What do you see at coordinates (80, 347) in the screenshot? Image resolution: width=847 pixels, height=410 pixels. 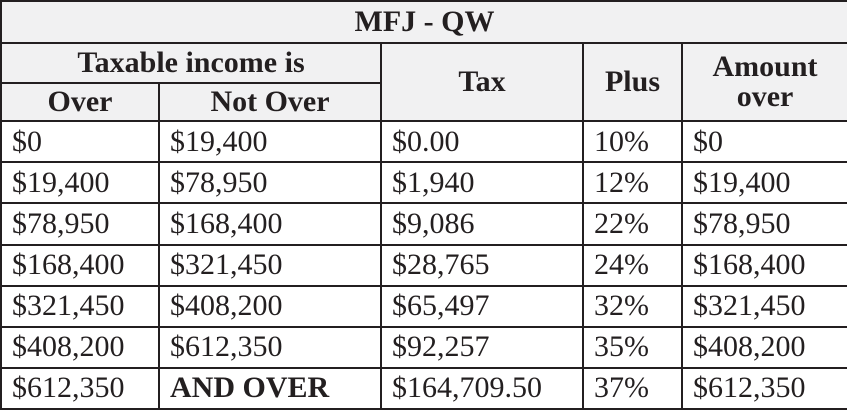 I see `over-cell: $408,200` at bounding box center [80, 347].